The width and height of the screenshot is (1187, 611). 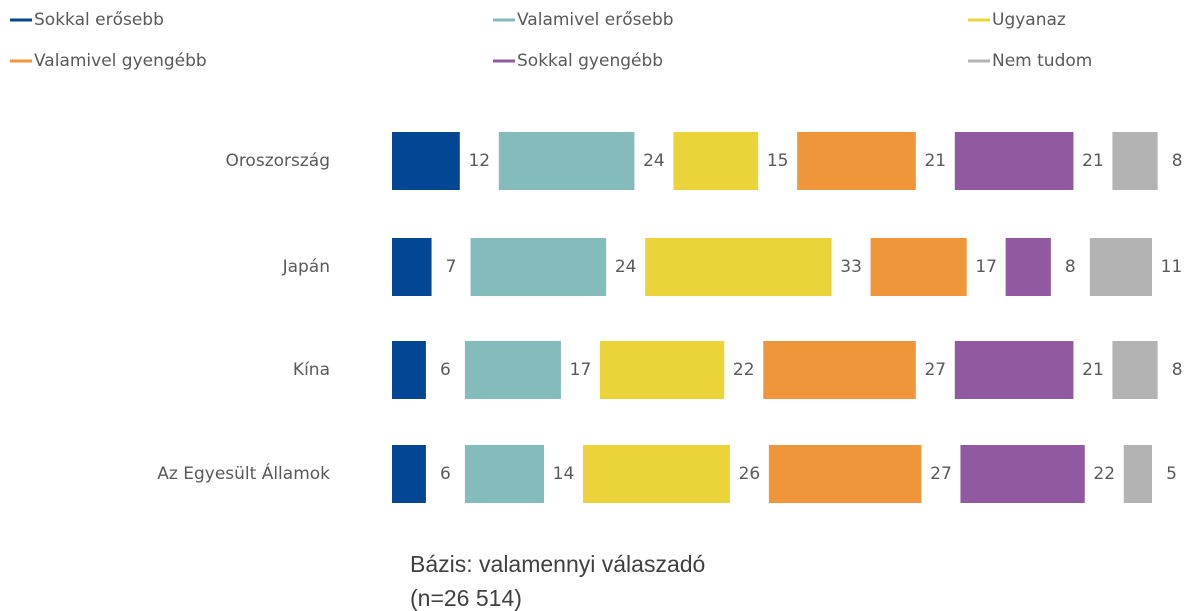 I want to click on value-label: 33, so click(x=851, y=267).